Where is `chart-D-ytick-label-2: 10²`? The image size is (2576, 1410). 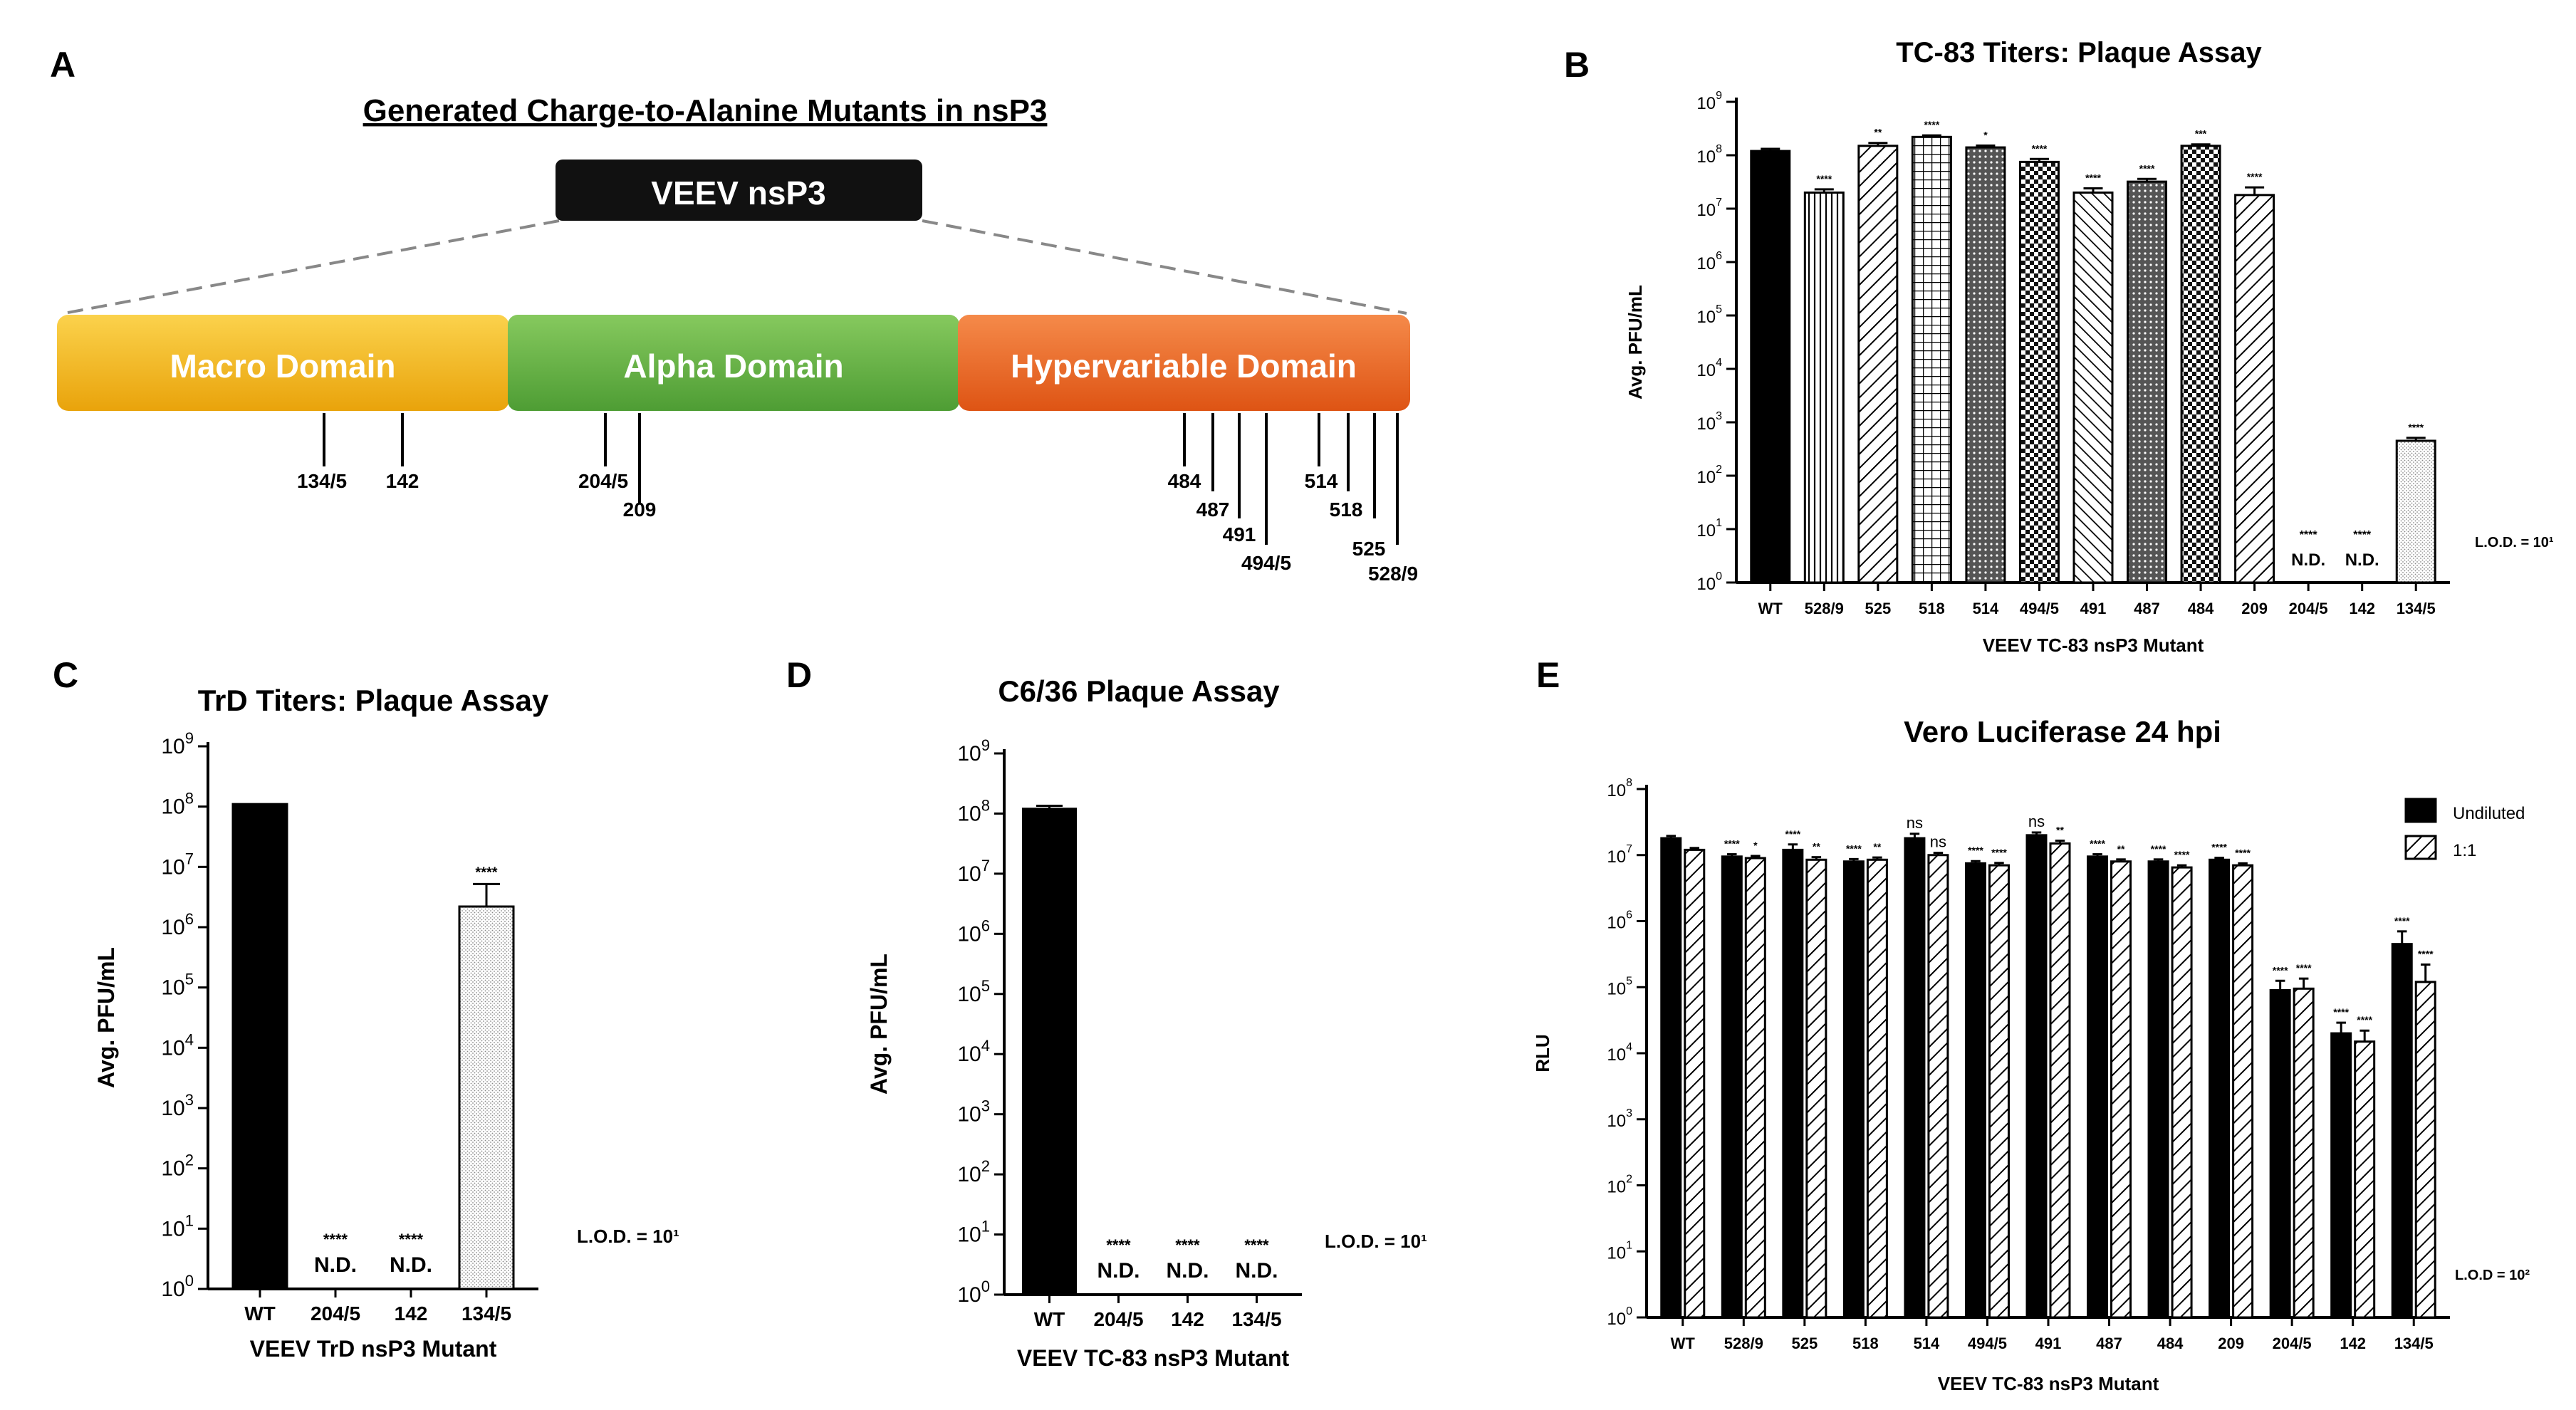
chart-D-ytick-label-2: 10² is located at coordinates (973, 1171).